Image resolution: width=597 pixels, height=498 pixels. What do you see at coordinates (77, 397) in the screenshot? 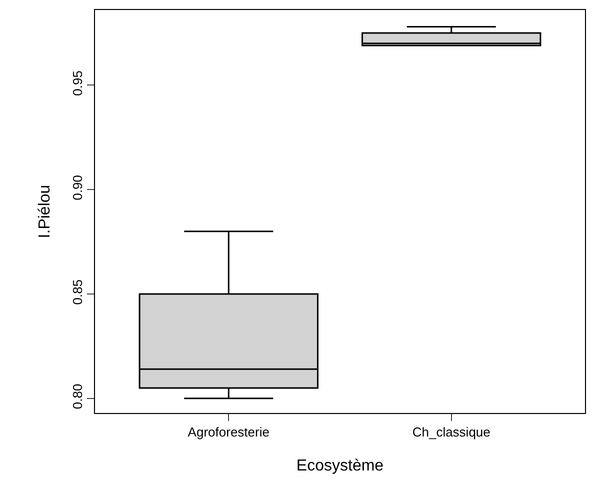
I see `y-tick-label: 0.80` at bounding box center [77, 397].